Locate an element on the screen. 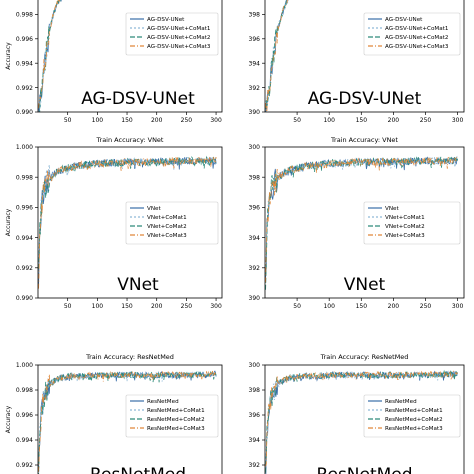  legend-entry: AG-DSV-UNet is located at coordinates (404, 20).